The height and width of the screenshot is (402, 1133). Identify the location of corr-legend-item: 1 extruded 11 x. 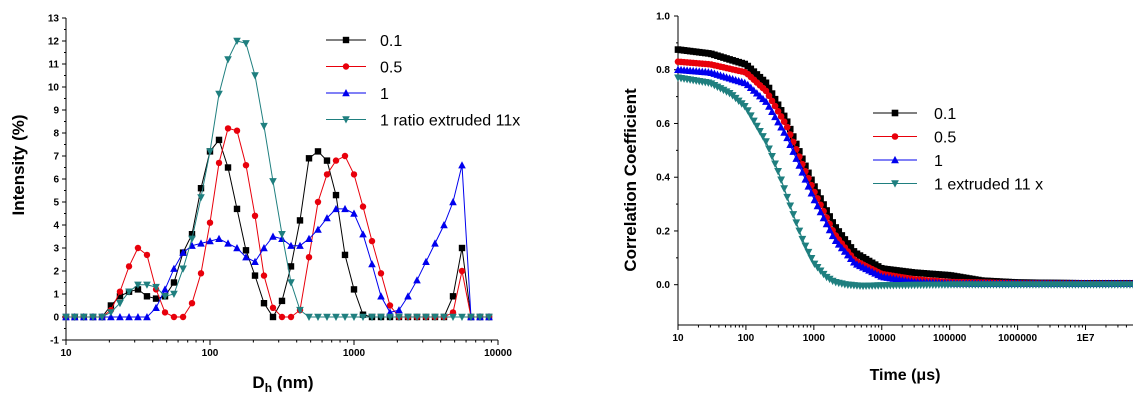
(958, 185).